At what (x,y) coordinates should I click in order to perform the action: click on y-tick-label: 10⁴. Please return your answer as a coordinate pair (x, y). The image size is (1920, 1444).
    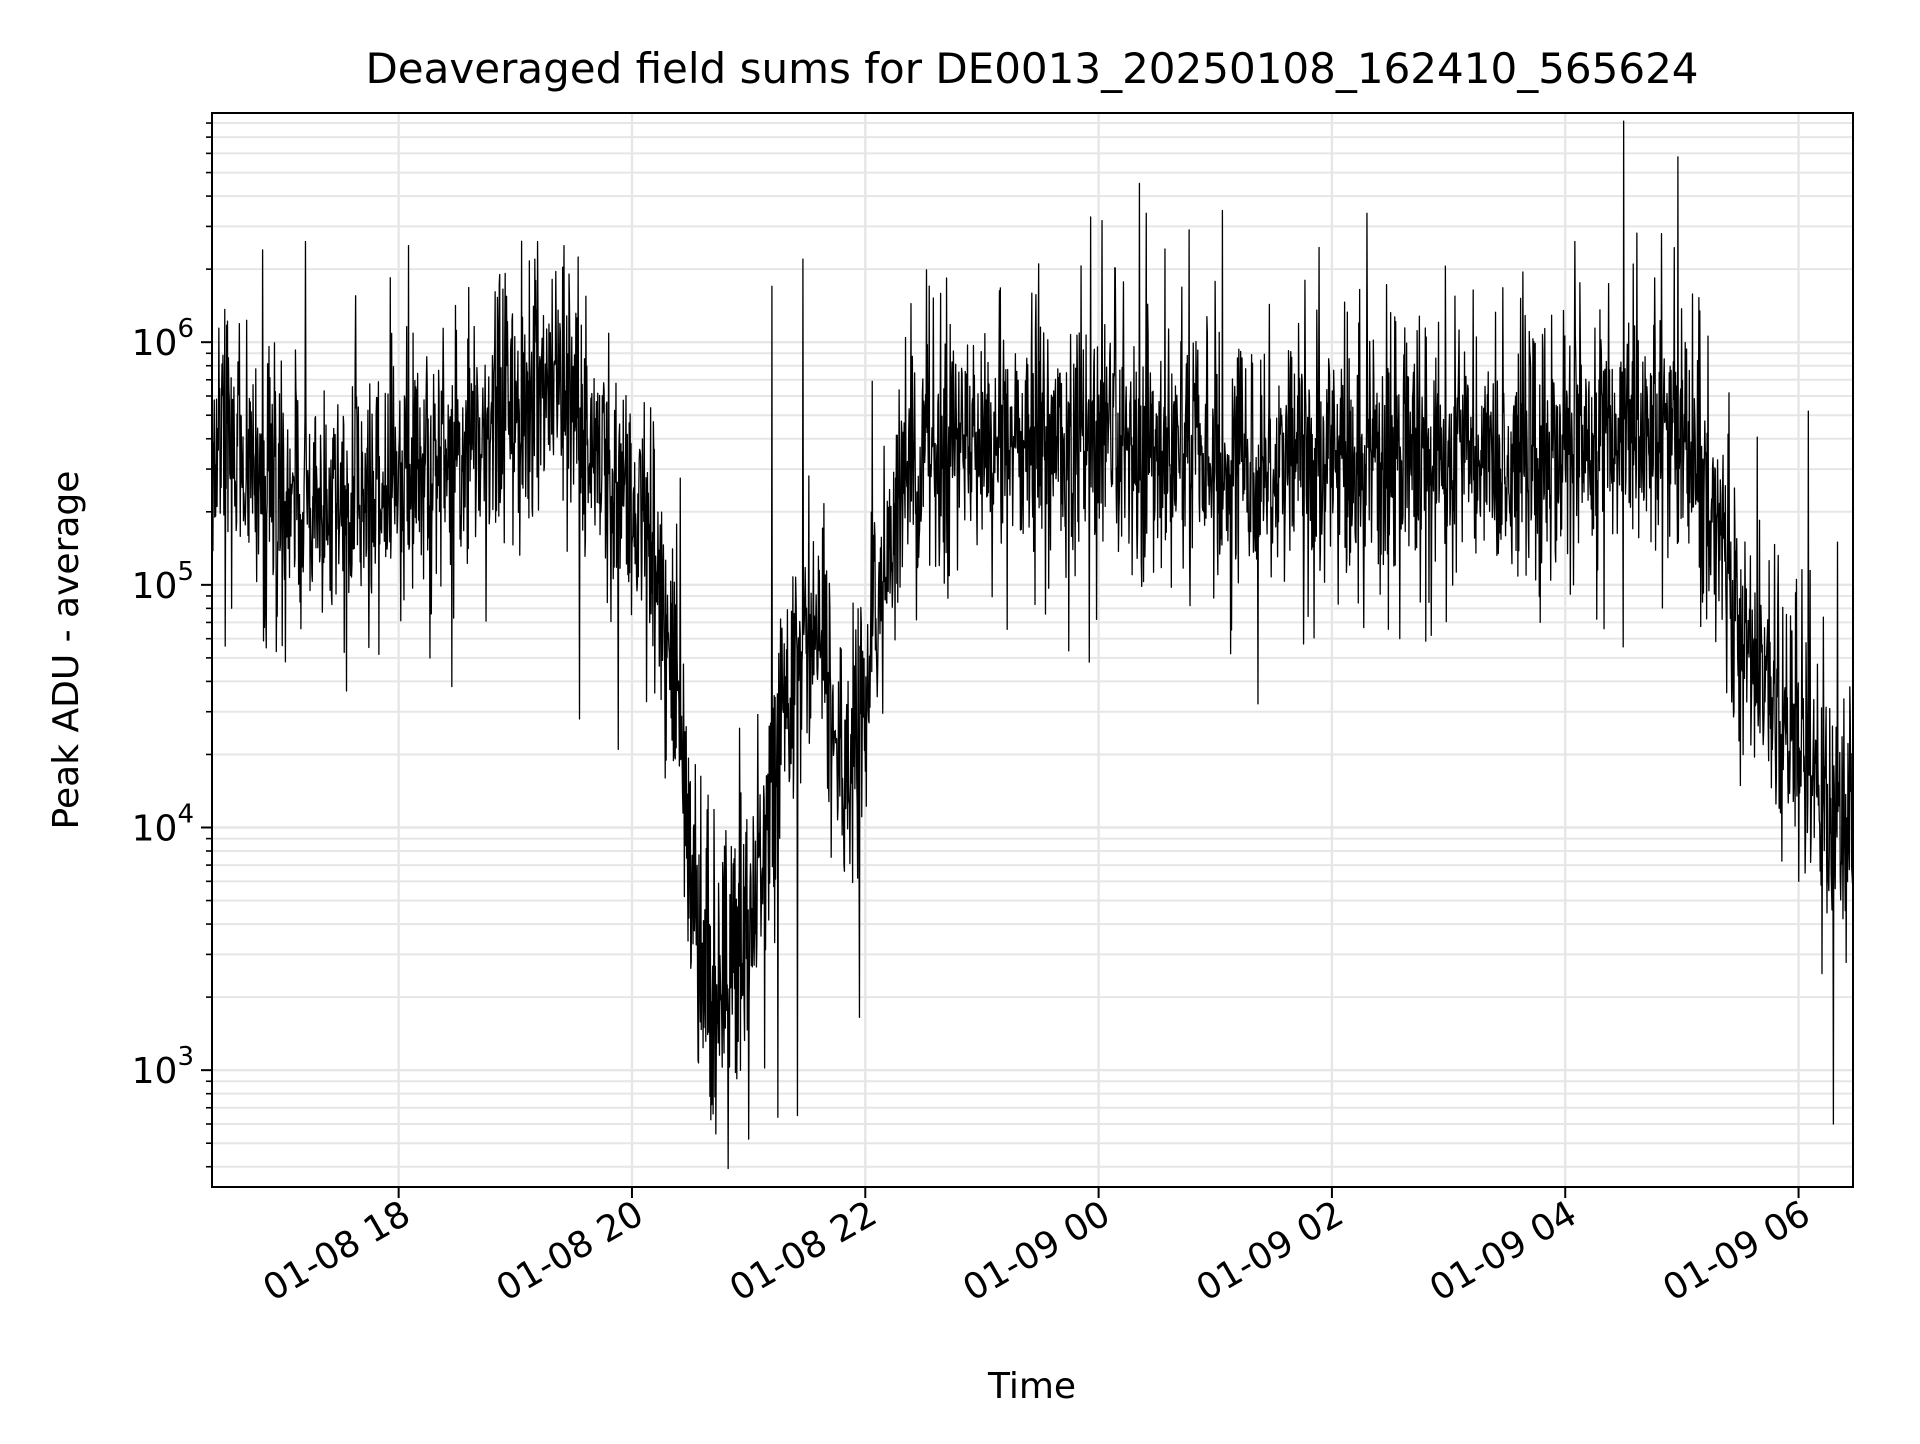
    Looking at the image, I should click on (163, 825).